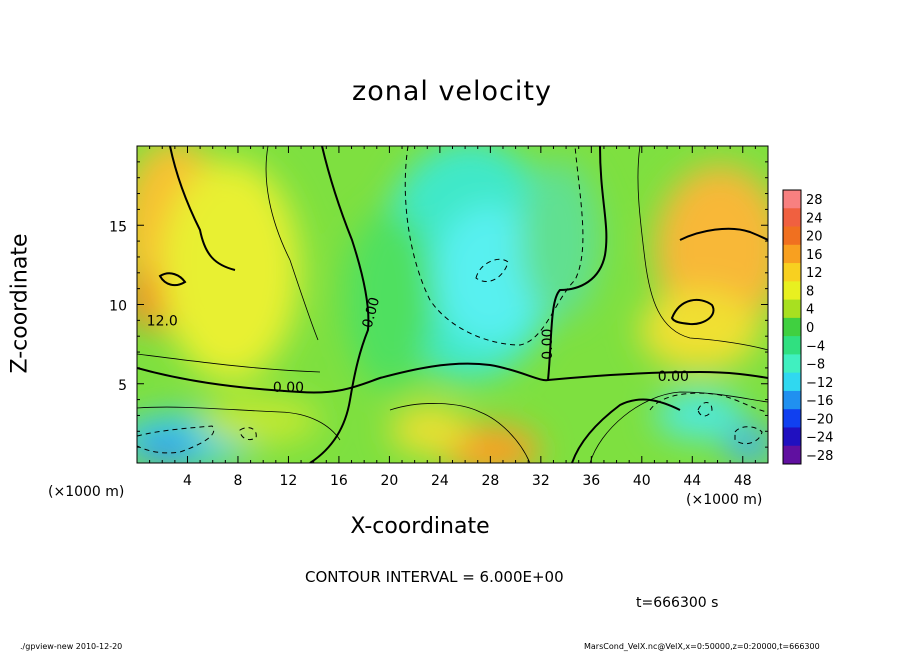  What do you see at coordinates (814, 273) in the screenshot?
I see `colorbar-level-label: 12` at bounding box center [814, 273].